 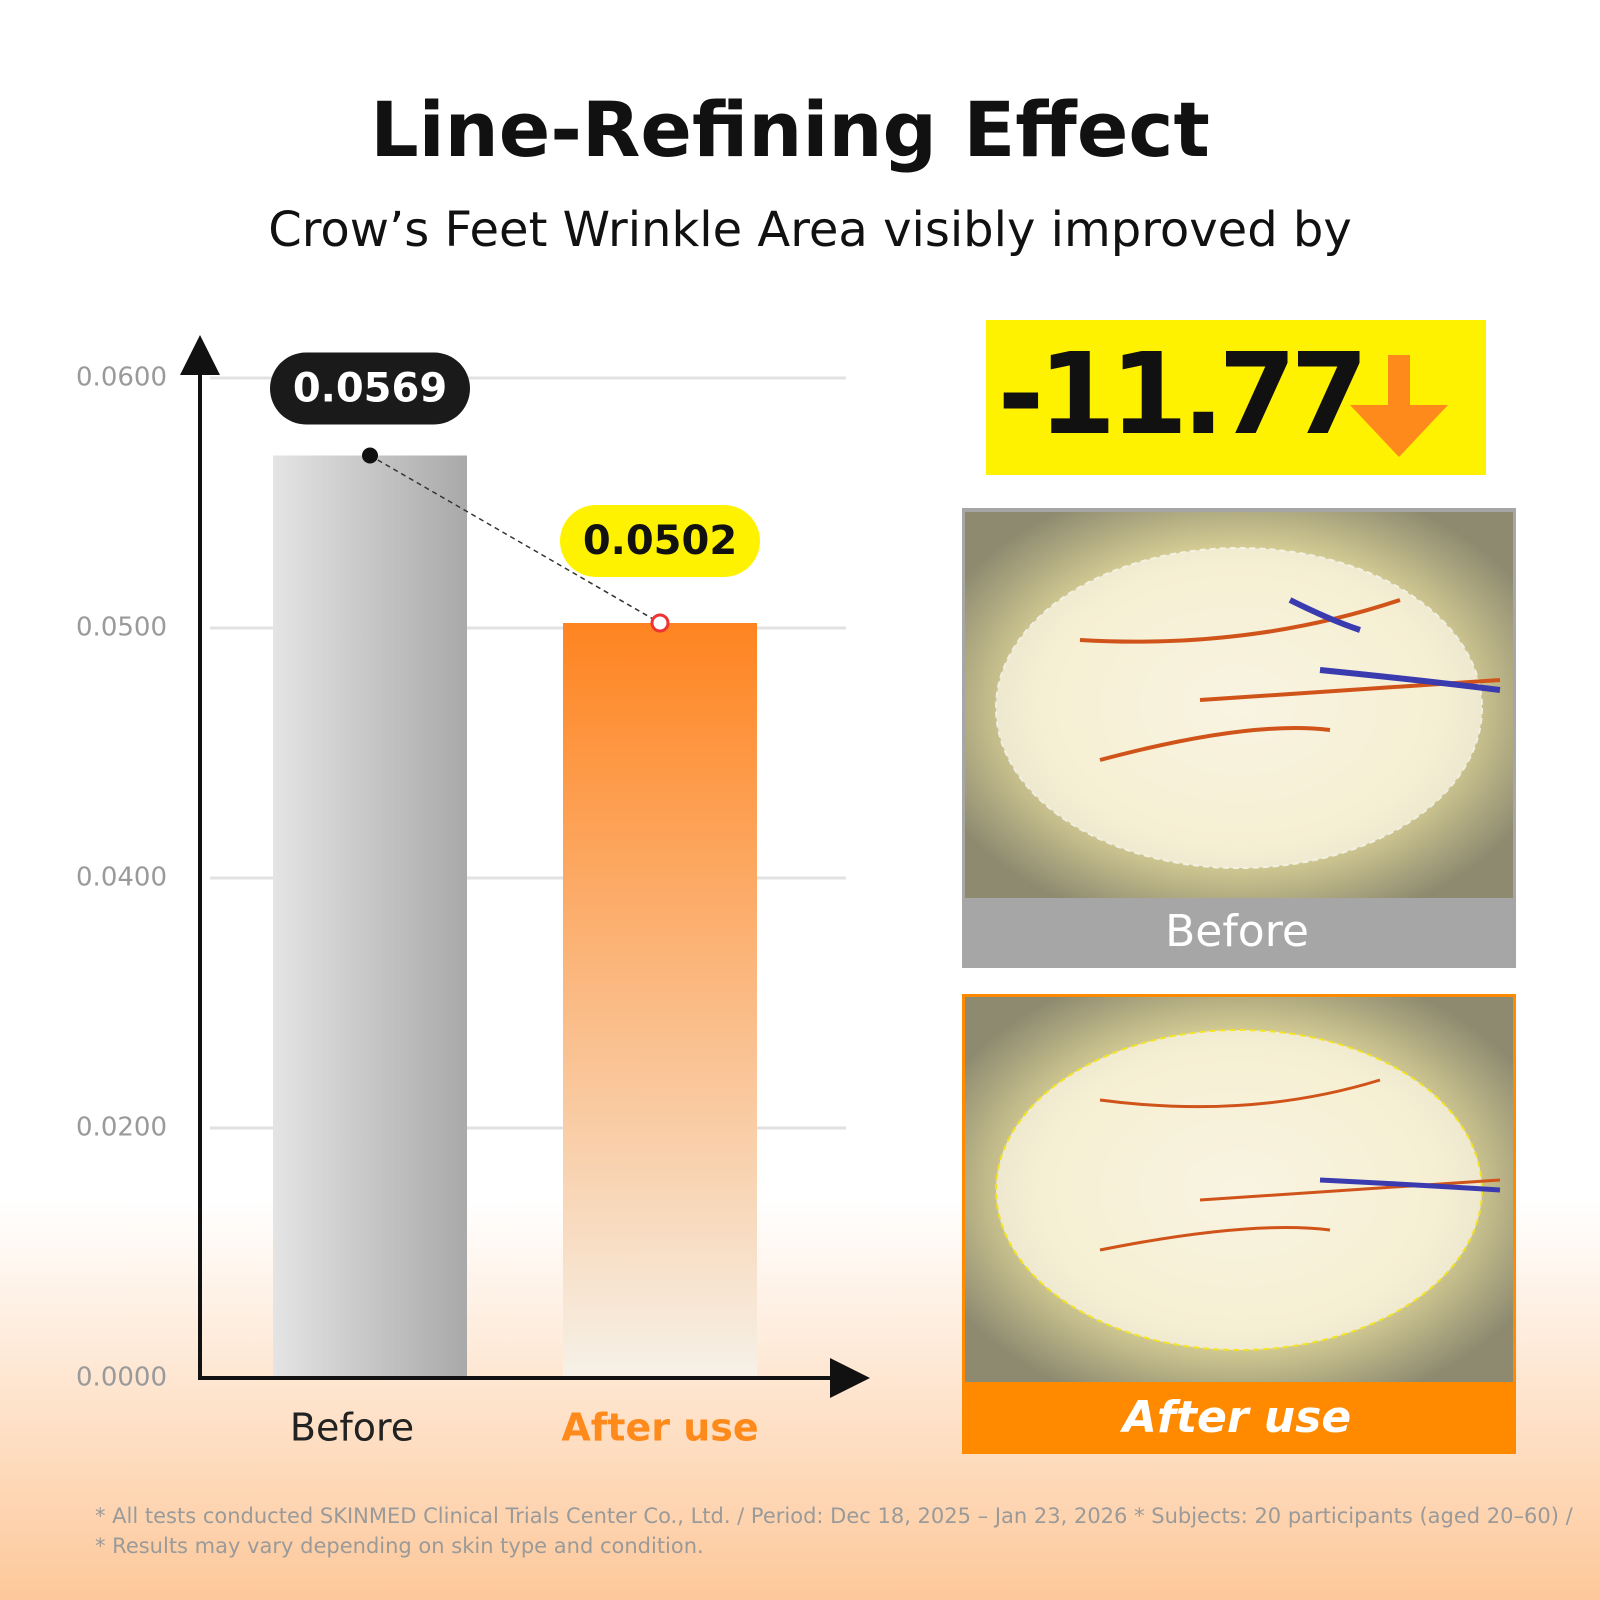 I want to click on down-arrow, so click(x=1399, y=406).